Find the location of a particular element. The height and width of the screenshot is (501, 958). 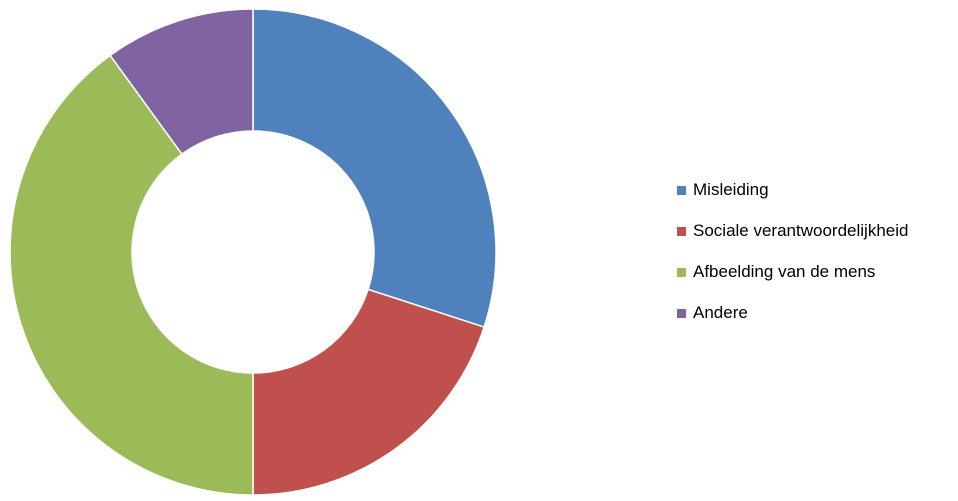

legend-label-afbeelding-van-de-mens: Afbeelding van de mens is located at coordinates (784, 271).